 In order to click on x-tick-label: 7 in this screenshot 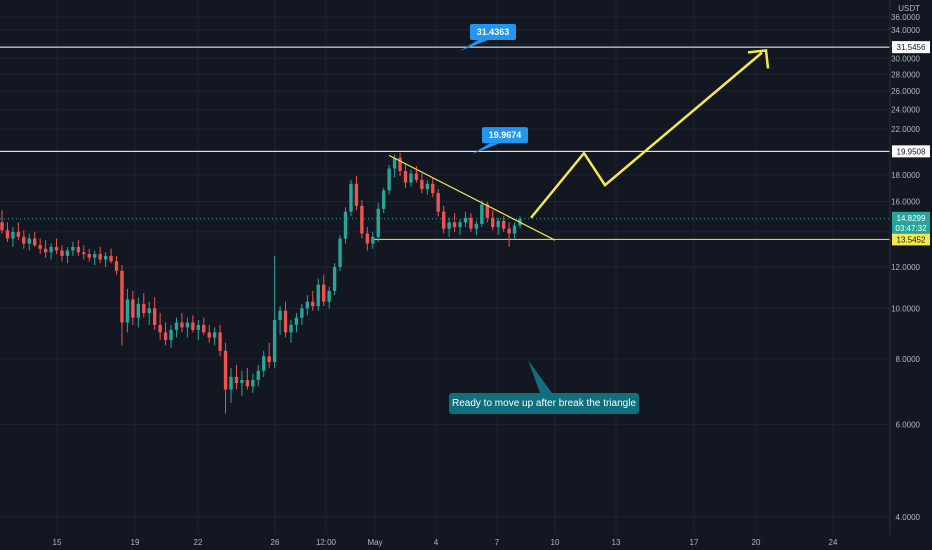, I will do `click(497, 542)`.